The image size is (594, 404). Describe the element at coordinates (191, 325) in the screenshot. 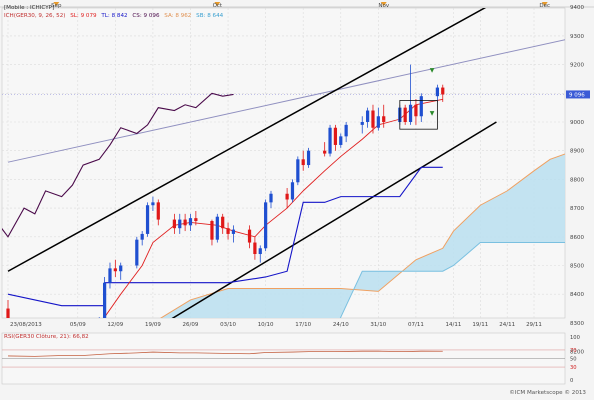

I see `x-tick-label: 26/09` at that location.